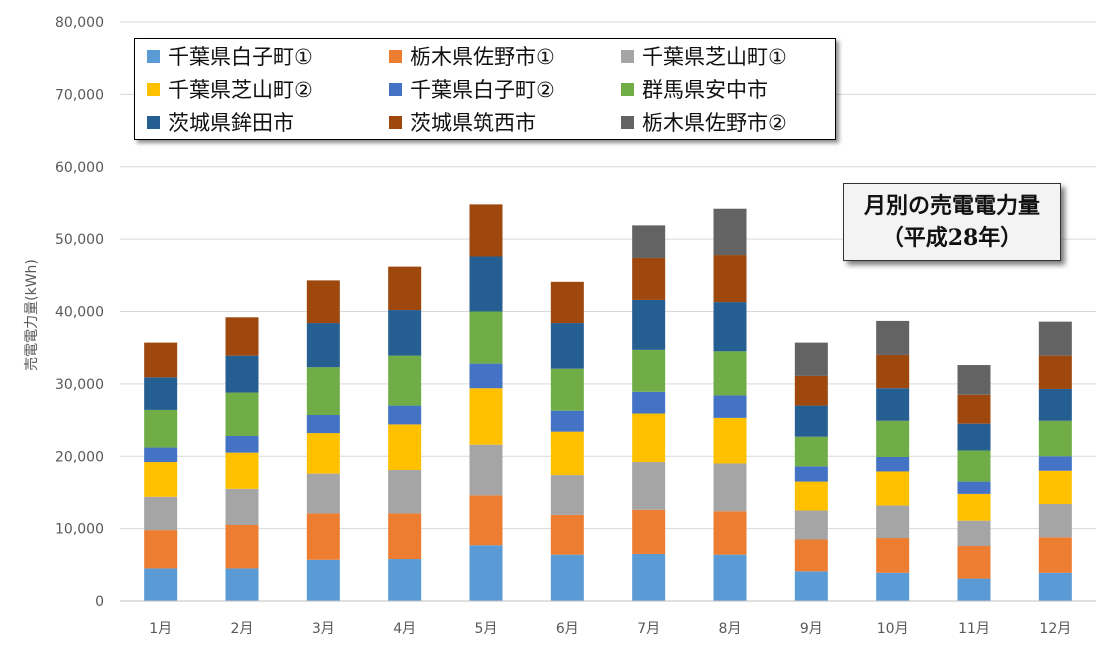 This screenshot has width=1116, height=658. I want to click on chart-title: 月別の売電電力量, so click(951, 206).